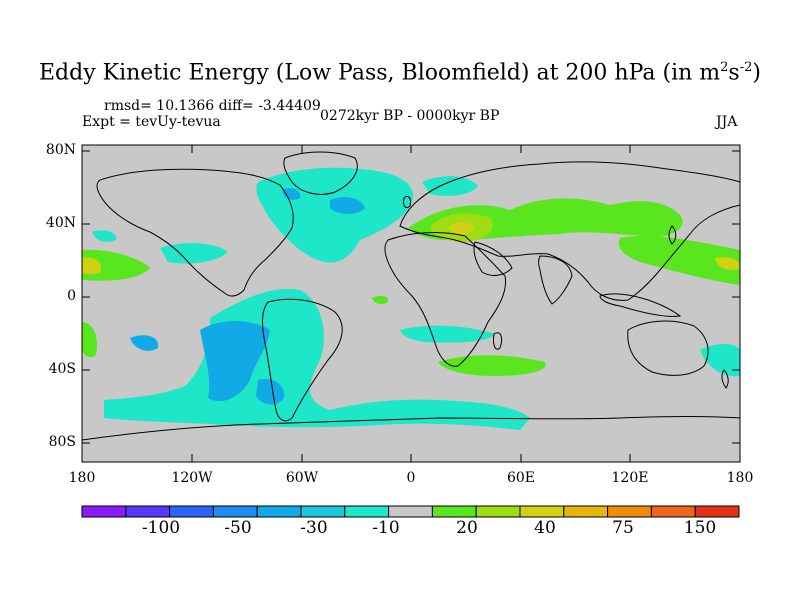  I want to click on colorbar-label: -30, so click(314, 528).